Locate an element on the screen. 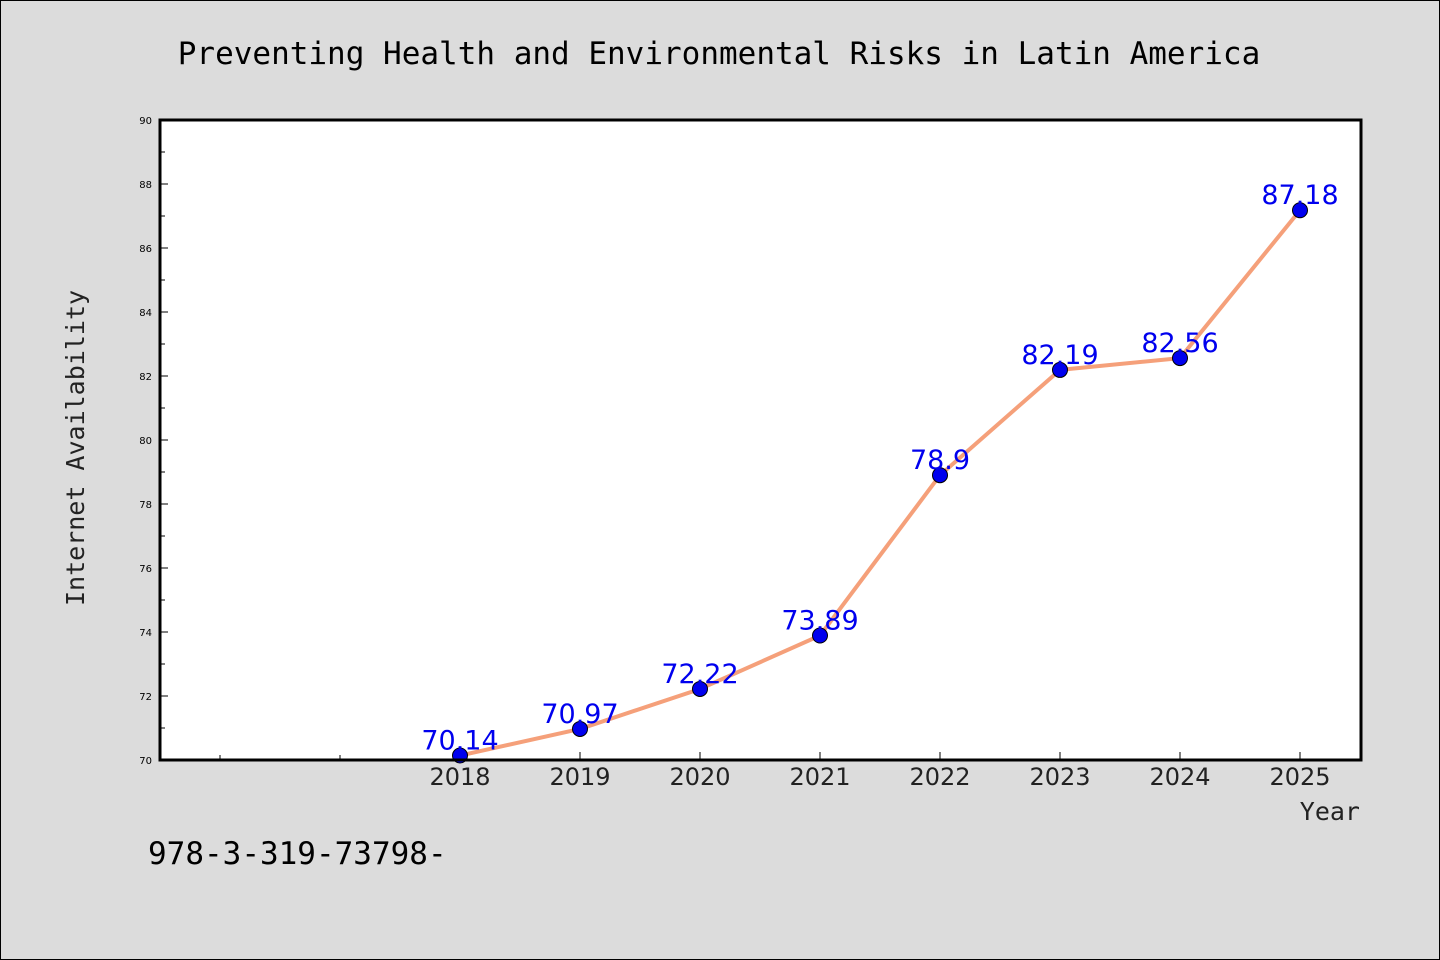 This screenshot has width=1440, height=960. x-axis: 2018 2019 2020 2021 2022 2023 2024 2025 is located at coordinates (775, 771).